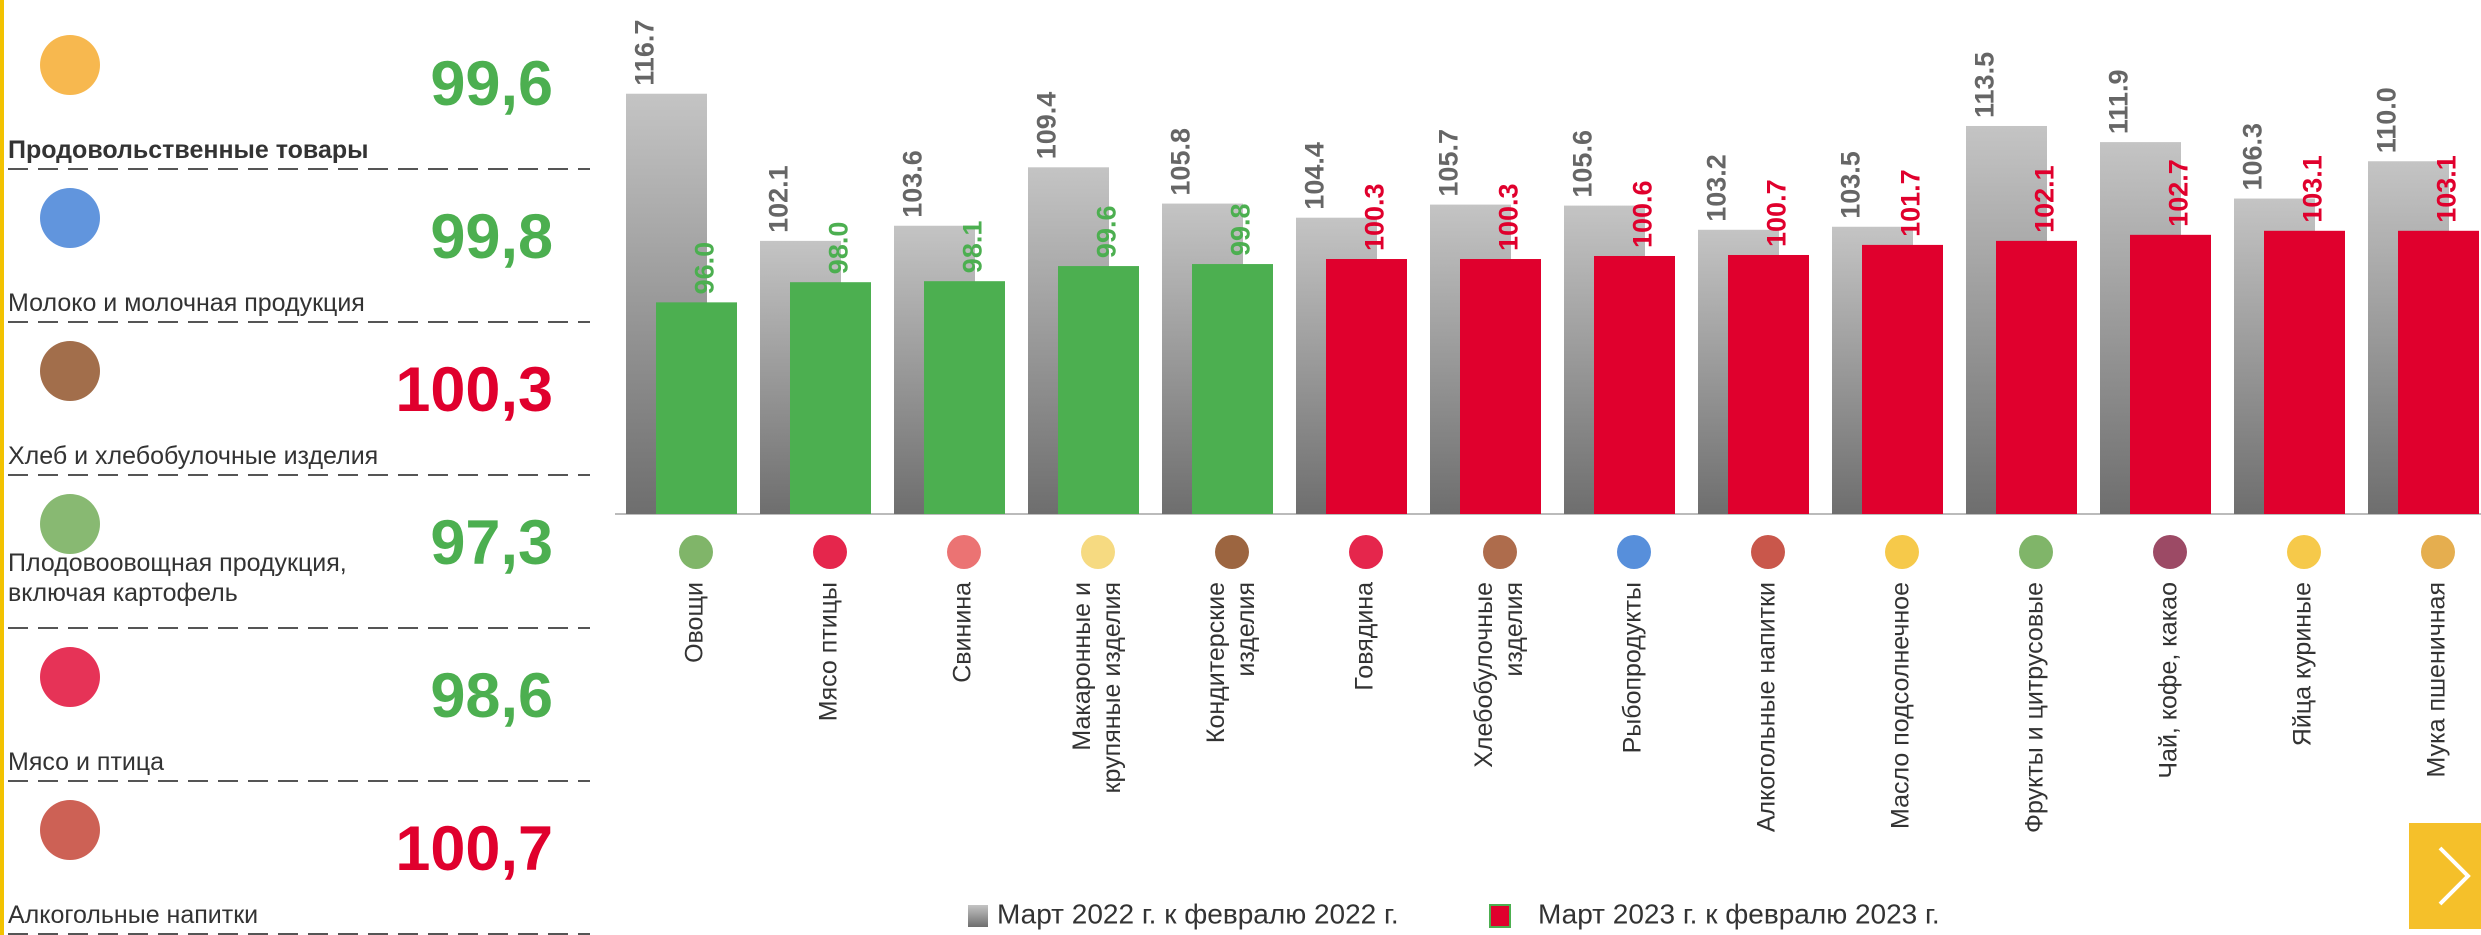 The image size is (2481, 935). Describe the element at coordinates (695, 622) in the screenshot. I see `category-label: Овощи` at that location.